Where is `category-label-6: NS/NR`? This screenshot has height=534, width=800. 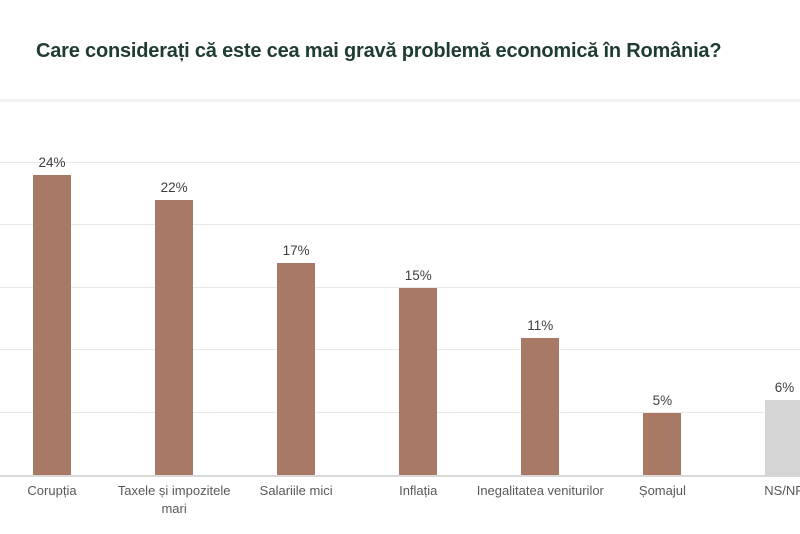 category-label-6: NS/NR is located at coordinates (782, 490).